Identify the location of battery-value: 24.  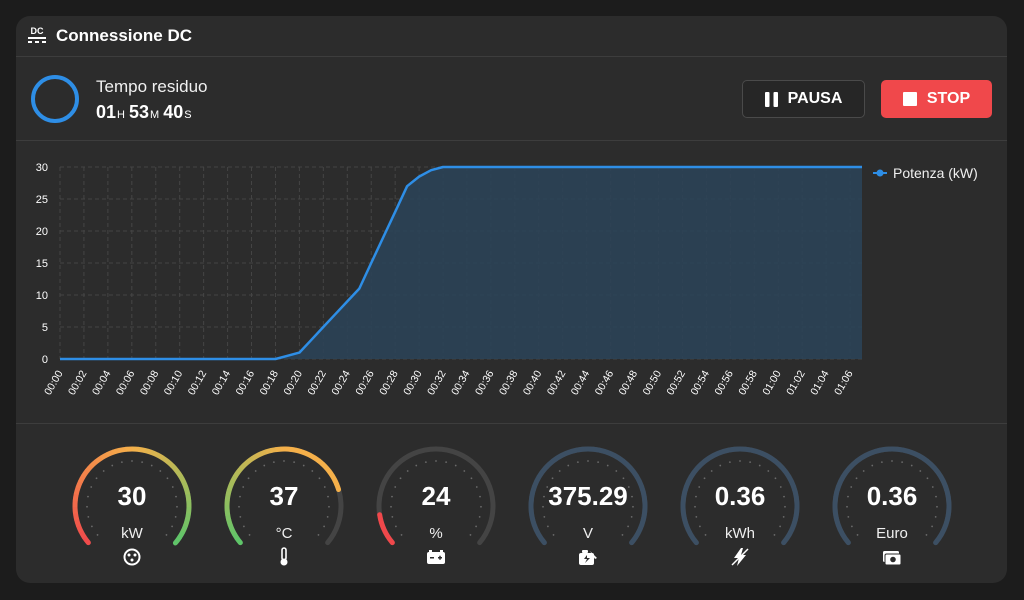
(436, 496).